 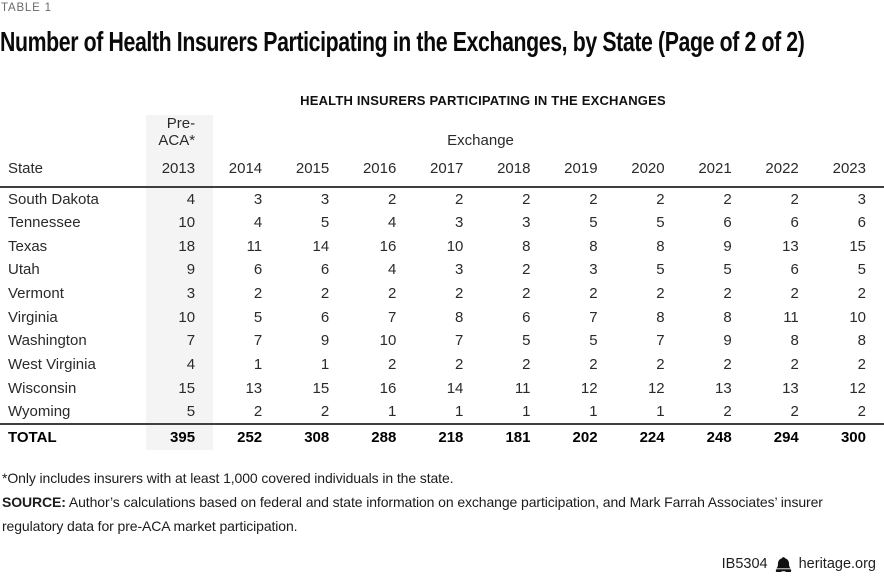 I want to click on total-value-cell: 300, so click(x=850, y=436).